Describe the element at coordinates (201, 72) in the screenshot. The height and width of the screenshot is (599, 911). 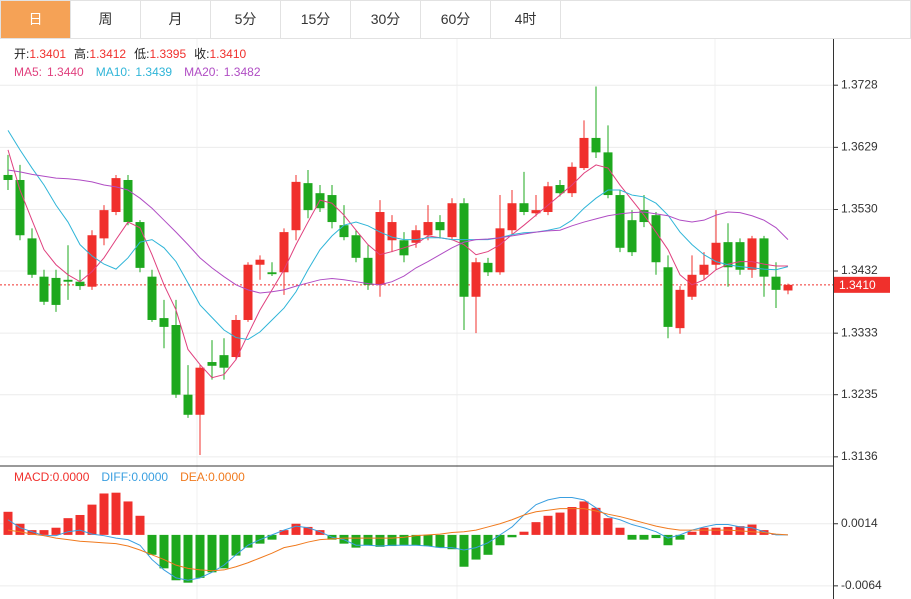
I see `legend-label: MA20:` at that location.